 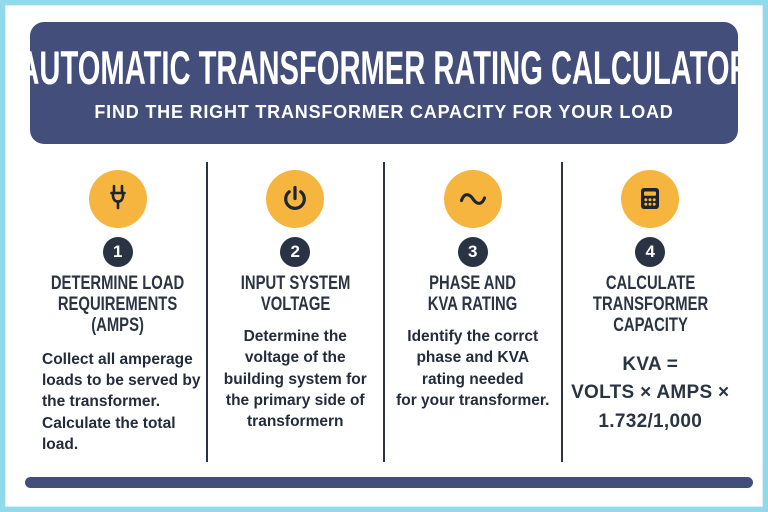 I want to click on step-4-icon-circle, so click(x=650, y=199).